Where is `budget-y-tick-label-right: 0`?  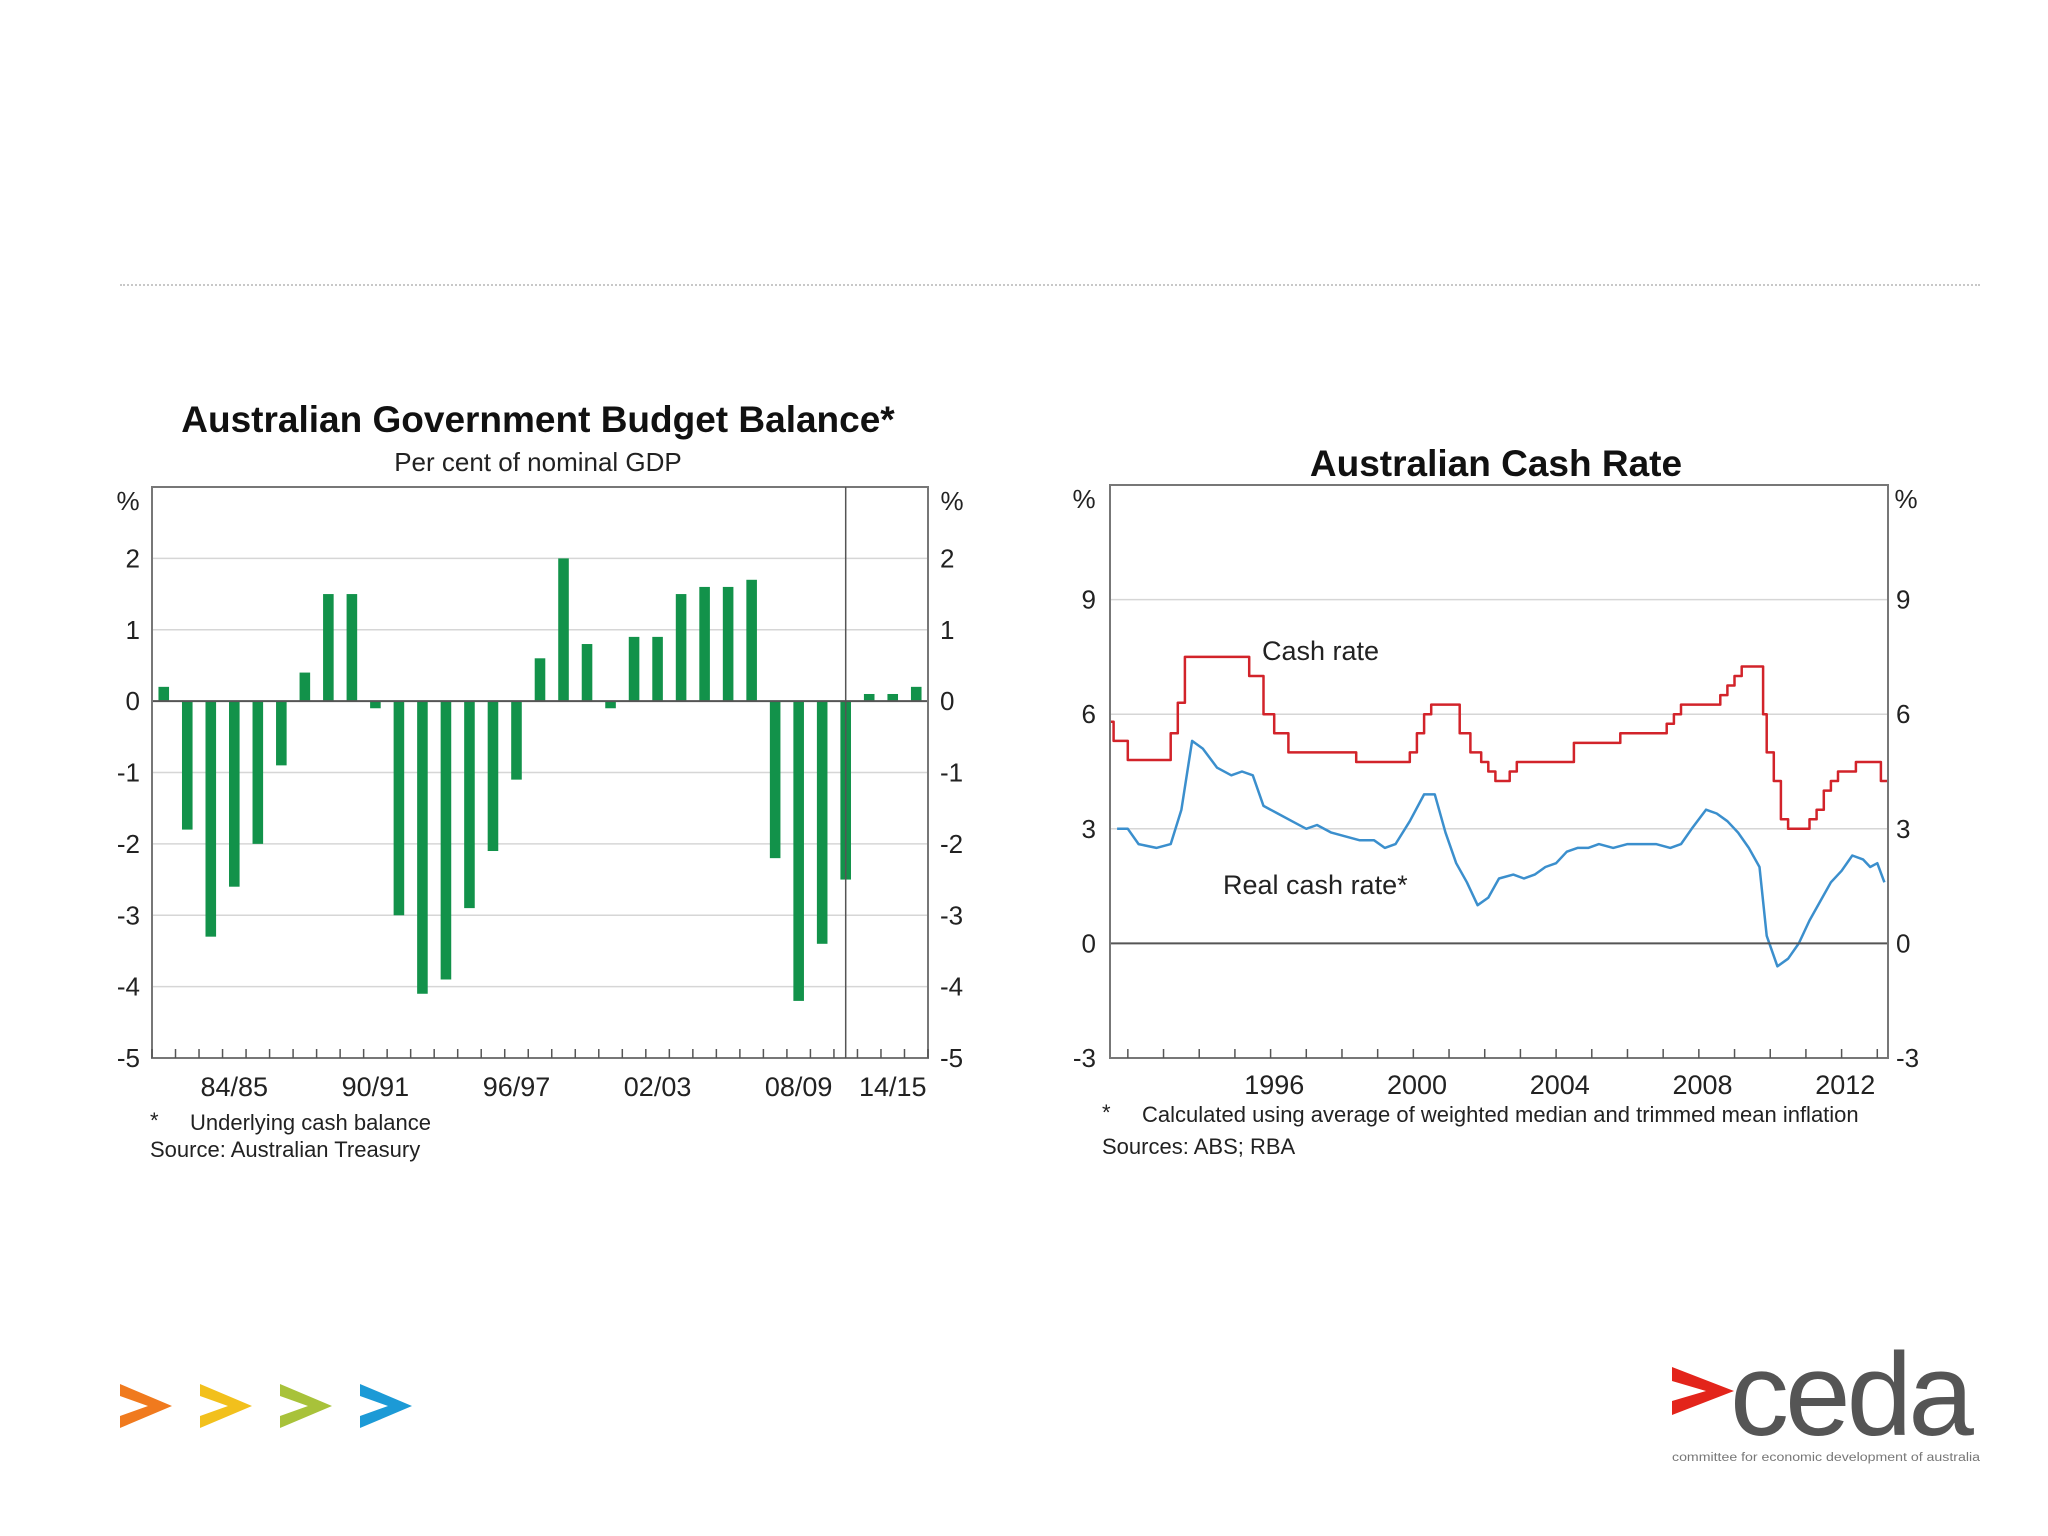
budget-y-tick-label-right: 0 is located at coordinates (947, 701).